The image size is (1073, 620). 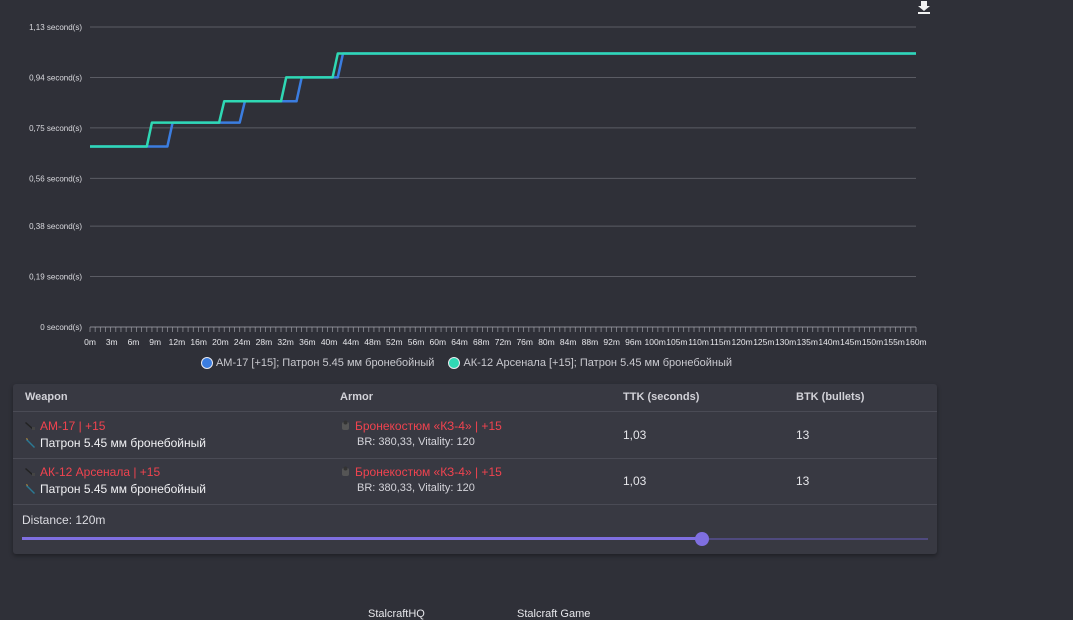 What do you see at coordinates (362, 538) in the screenshot?
I see `slider-fill` at bounding box center [362, 538].